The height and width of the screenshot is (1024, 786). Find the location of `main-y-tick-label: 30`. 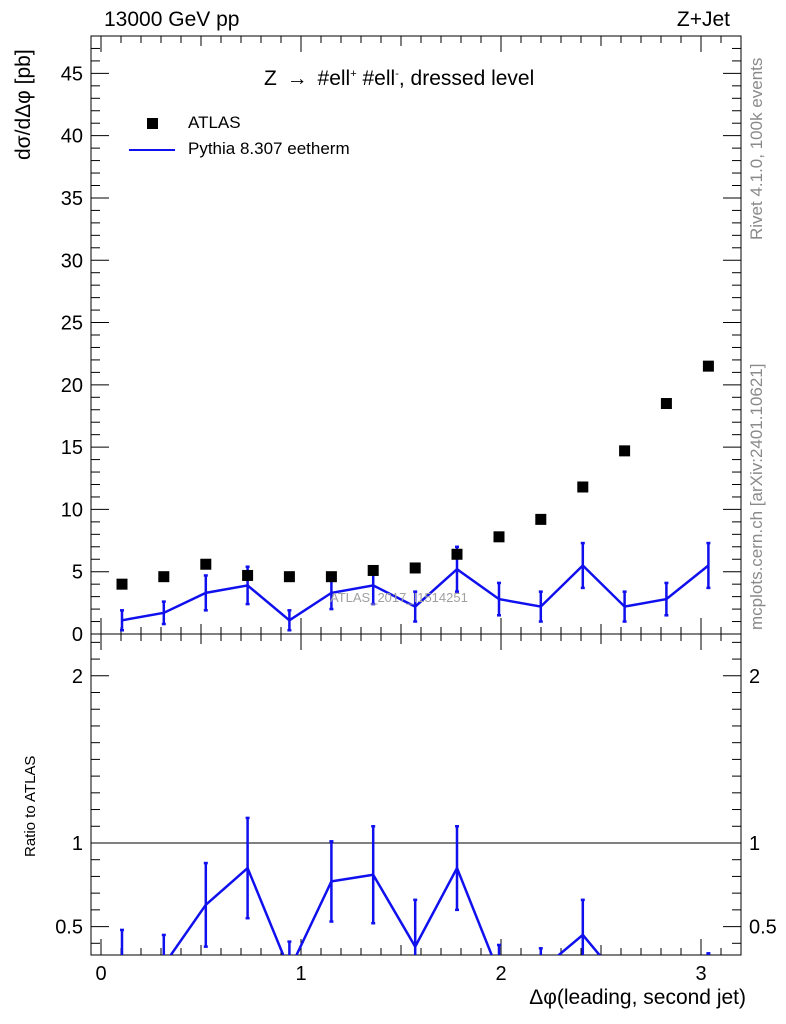

main-y-tick-label: 30 is located at coordinates (72, 261).